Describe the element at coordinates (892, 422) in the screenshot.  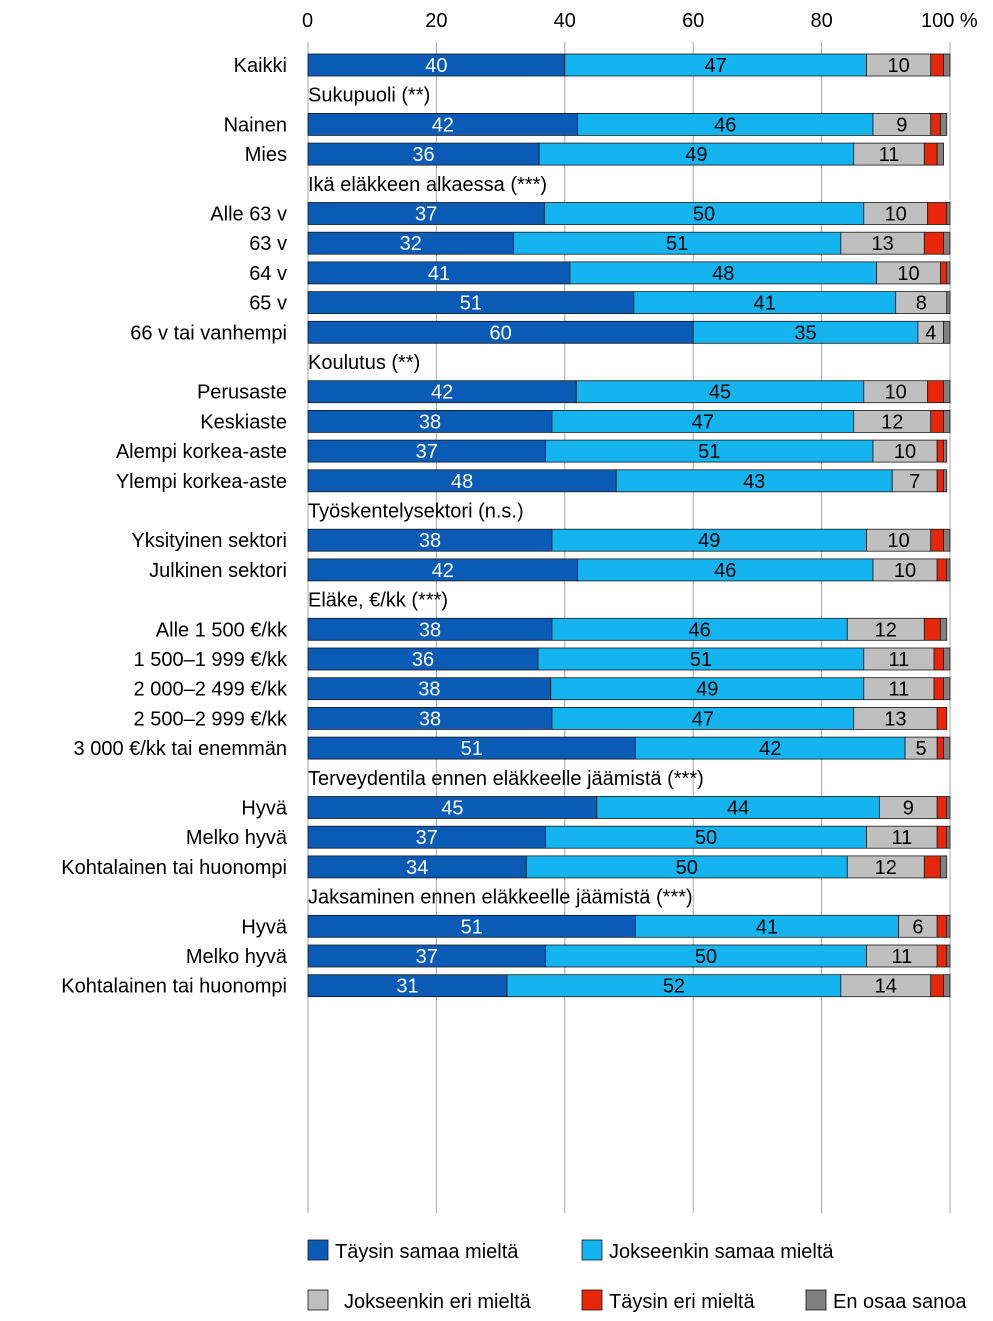
I see `data-label: 12` at that location.